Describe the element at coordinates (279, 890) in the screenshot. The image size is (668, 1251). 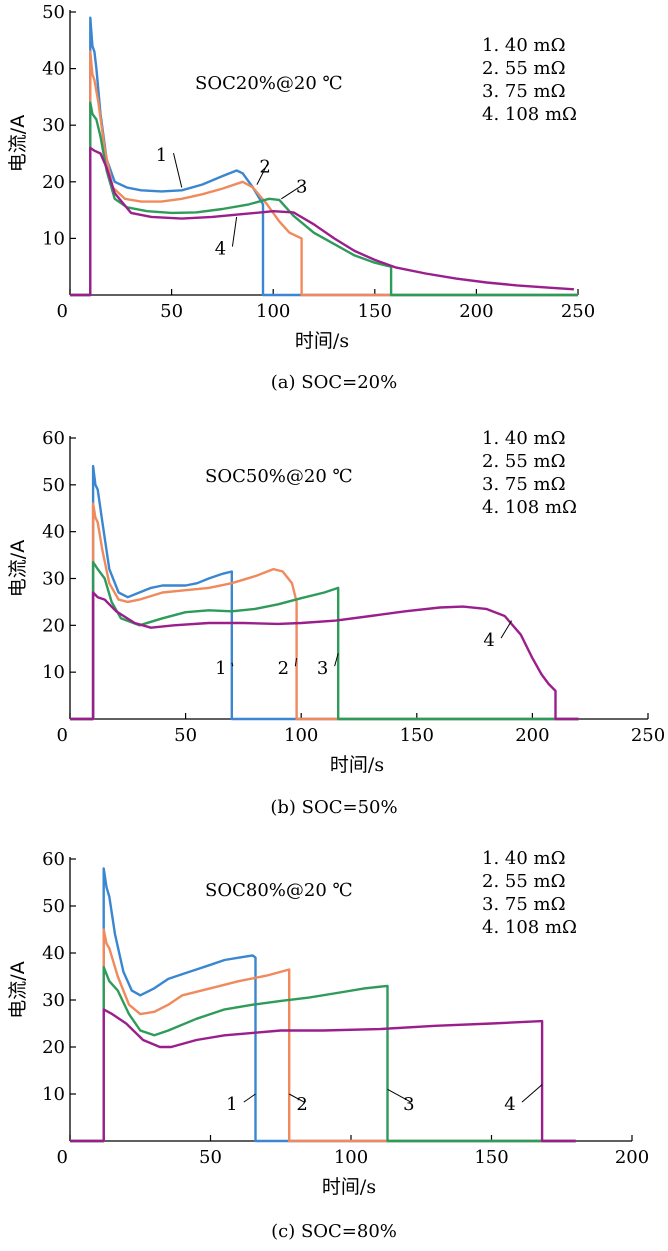
I see `chart-title: SOC80%@20 ℃` at that location.